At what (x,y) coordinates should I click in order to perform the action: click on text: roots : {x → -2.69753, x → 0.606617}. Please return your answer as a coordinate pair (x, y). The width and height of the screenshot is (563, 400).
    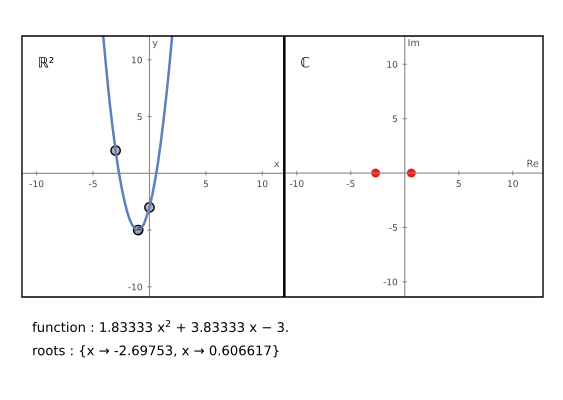
    Looking at the image, I should click on (156, 351).